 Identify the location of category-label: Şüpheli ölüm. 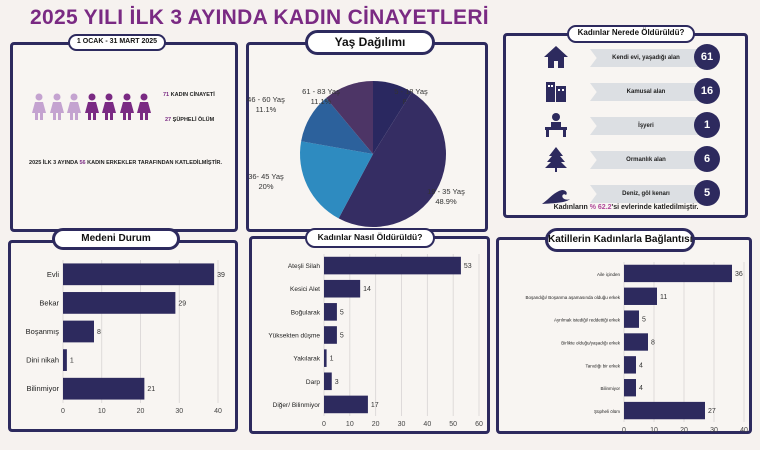
(607, 411).